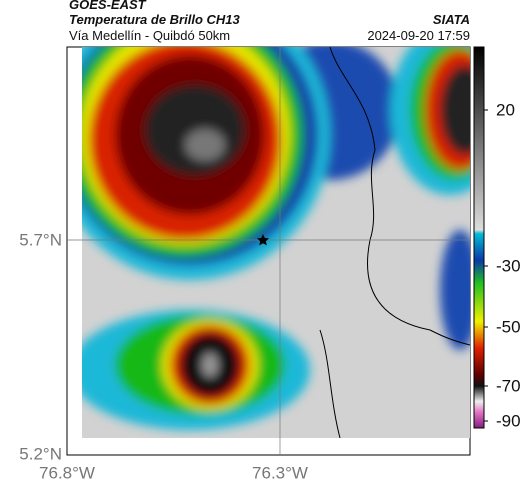  Describe the element at coordinates (280, 472) in the screenshot. I see `lon-label: 76.3°W` at that location.